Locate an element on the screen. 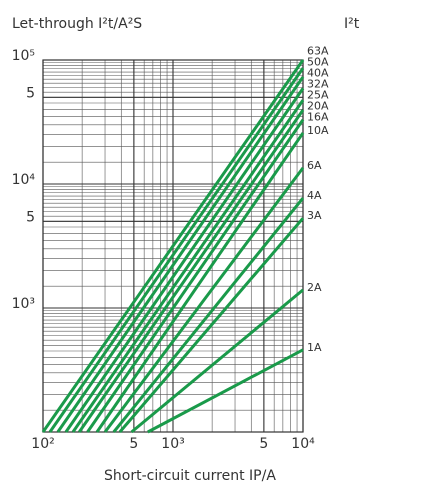  series-label: 4A is located at coordinates (314, 195).